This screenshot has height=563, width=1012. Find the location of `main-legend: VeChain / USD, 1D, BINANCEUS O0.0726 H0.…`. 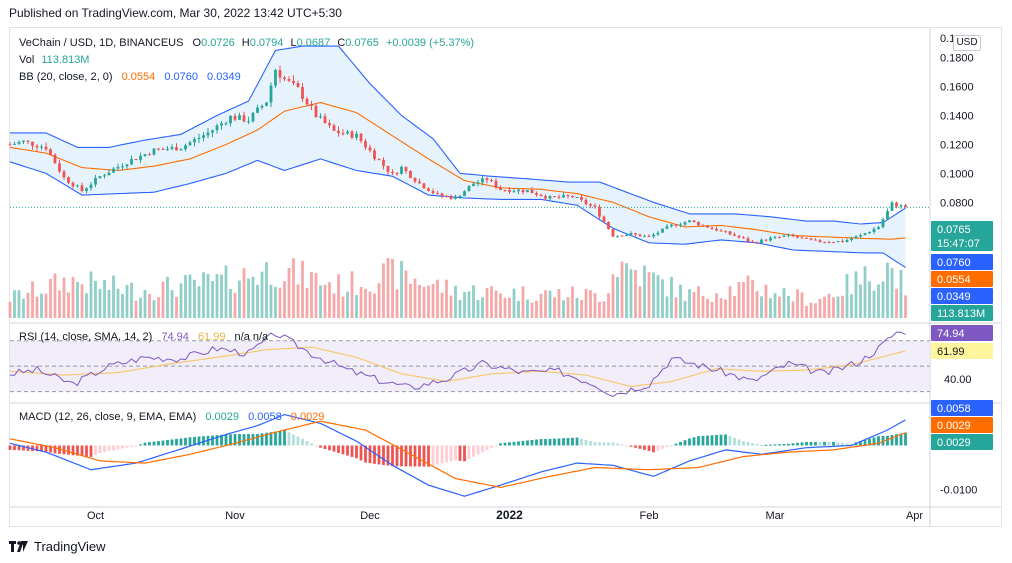

main-legend: VeChain / USD, 1D, BINANCEUS O0.0726 H0.… is located at coordinates (246, 43).